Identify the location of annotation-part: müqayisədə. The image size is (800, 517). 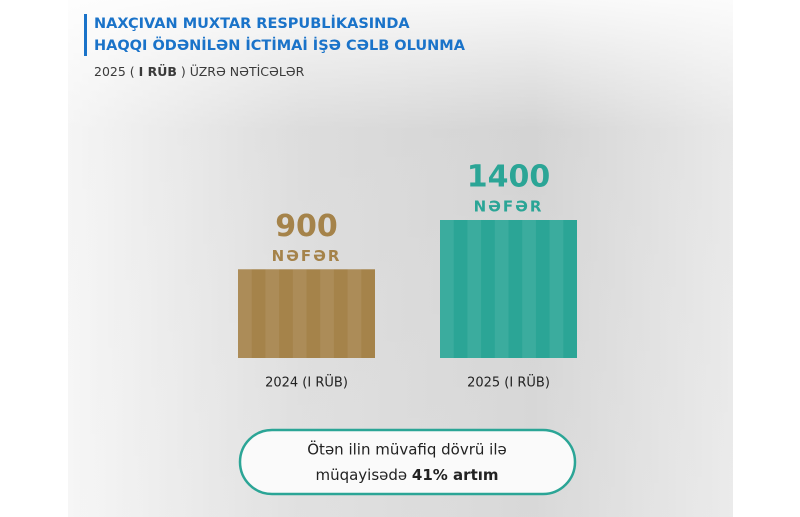
(363, 475).